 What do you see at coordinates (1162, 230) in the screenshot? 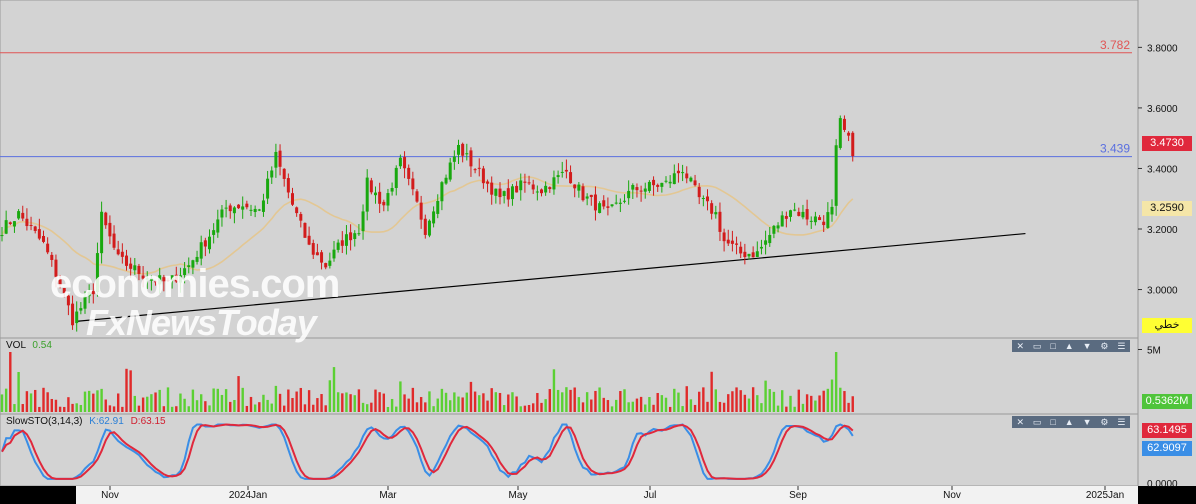
I see `price-tick-label: 3.2000` at bounding box center [1162, 230].